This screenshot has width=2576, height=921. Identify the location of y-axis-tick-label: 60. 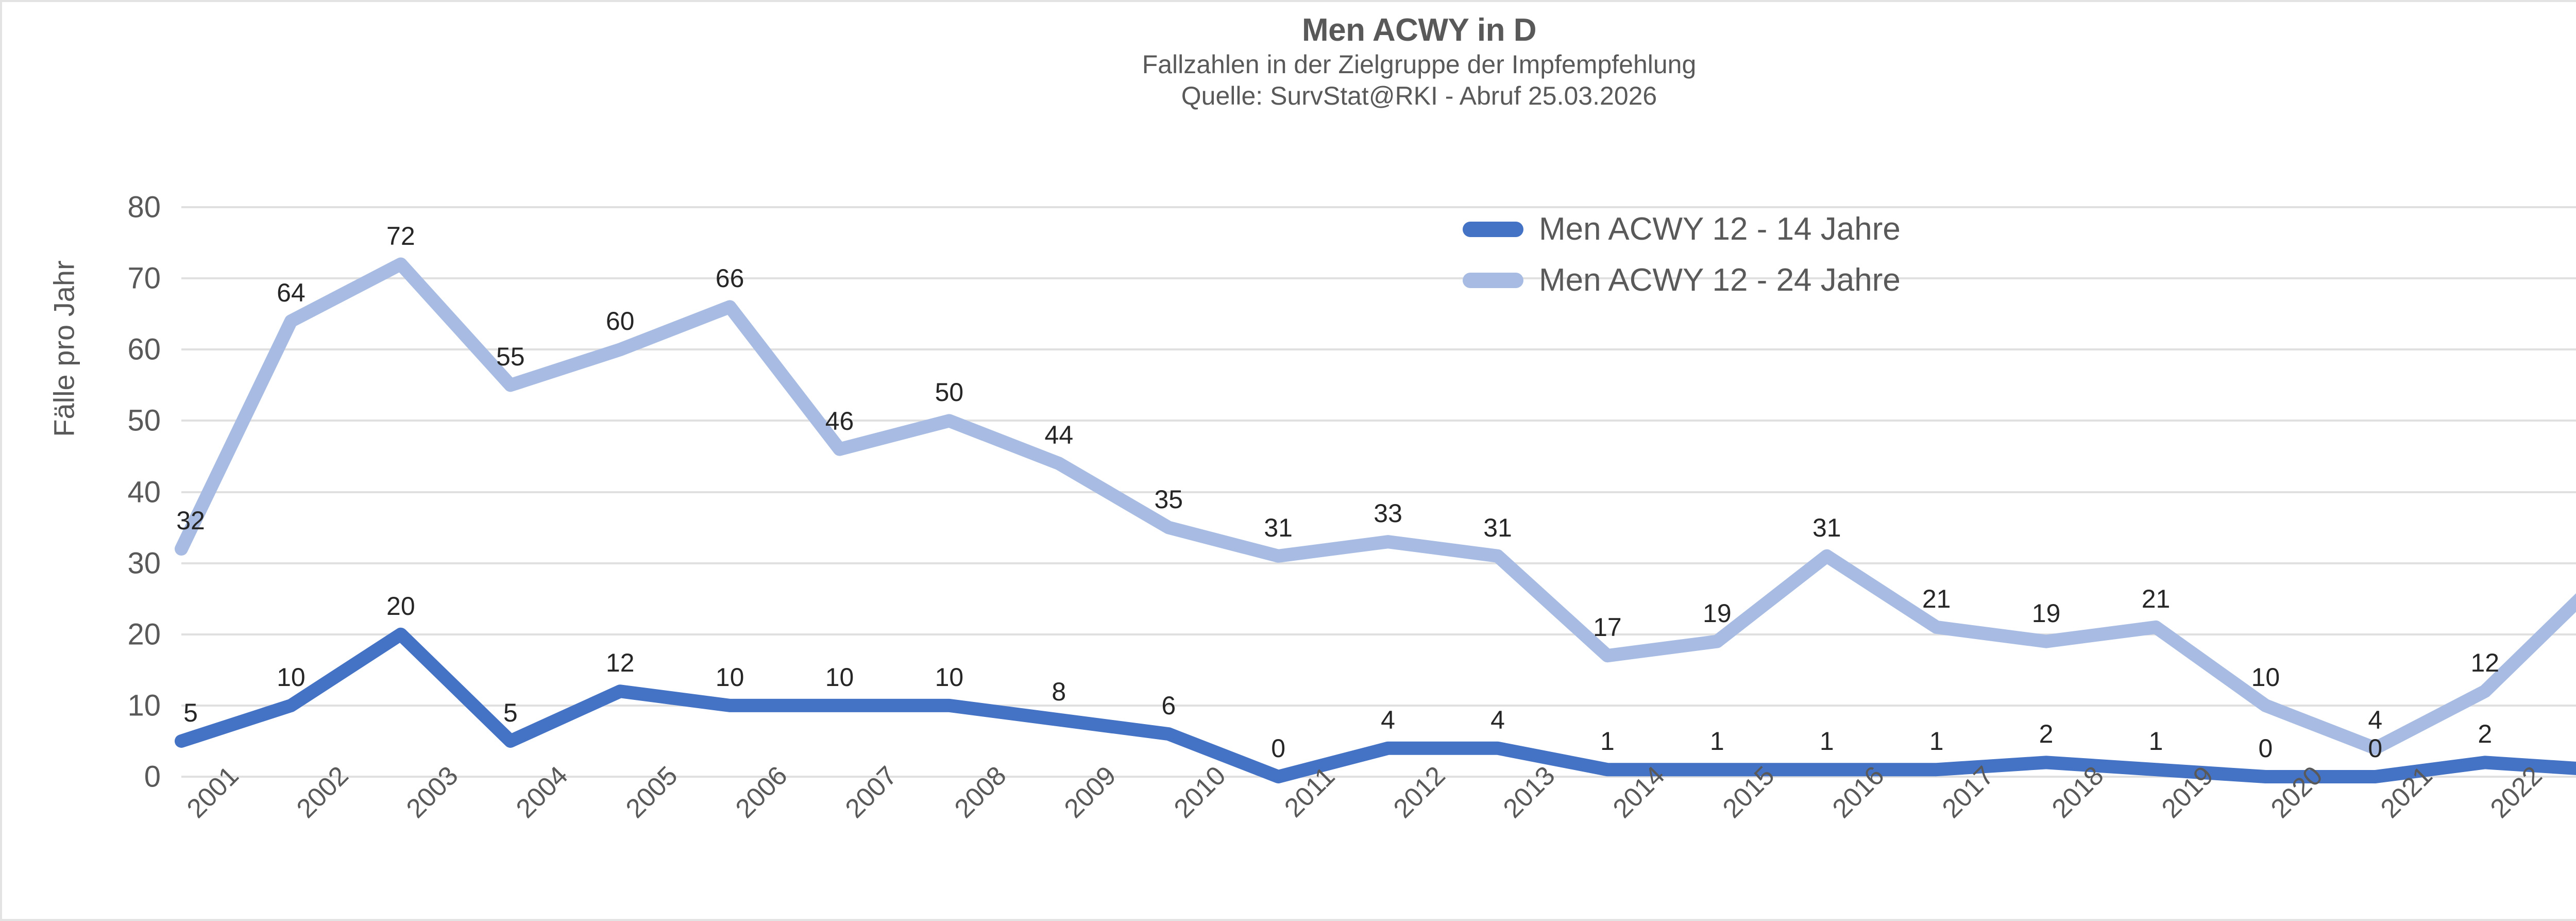
(144, 349).